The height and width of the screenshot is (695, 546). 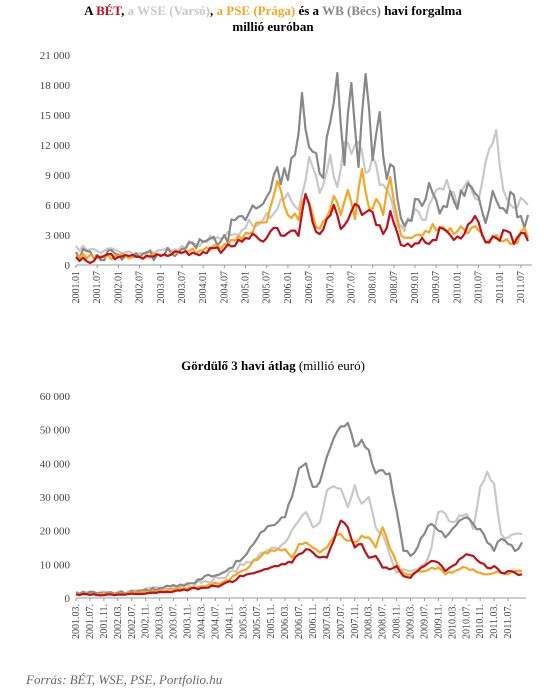 I want to click on chart1-title-part: a PSE (Prága), so click(x=256, y=10).